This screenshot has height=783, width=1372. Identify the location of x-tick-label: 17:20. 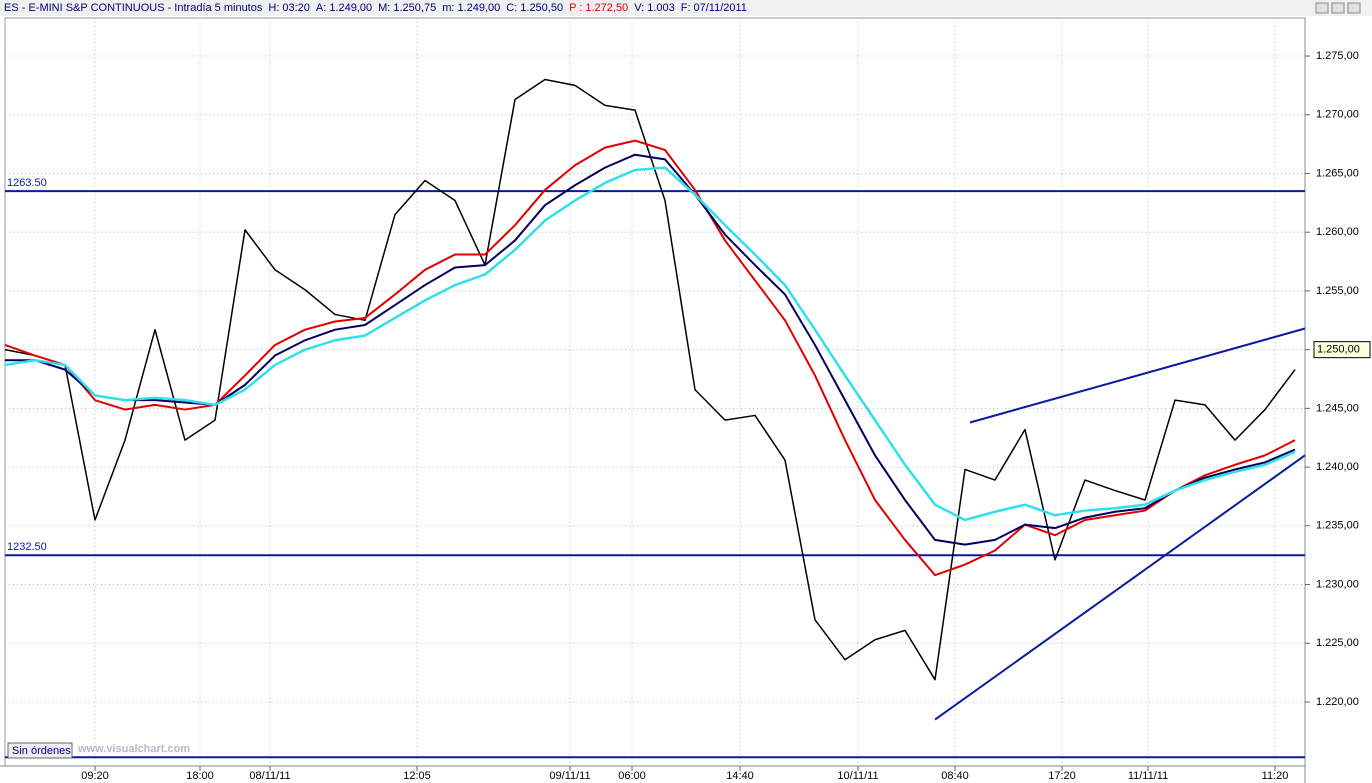
(1062, 776).